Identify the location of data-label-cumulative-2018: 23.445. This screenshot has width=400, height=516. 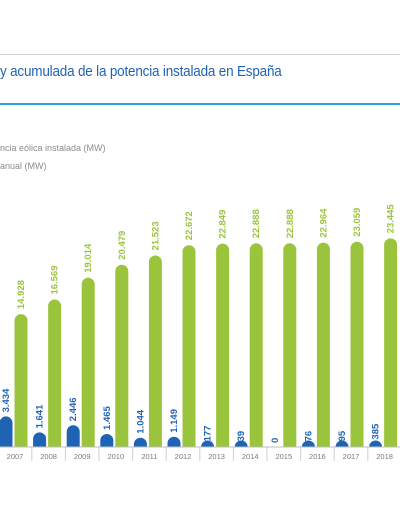
(391, 219).